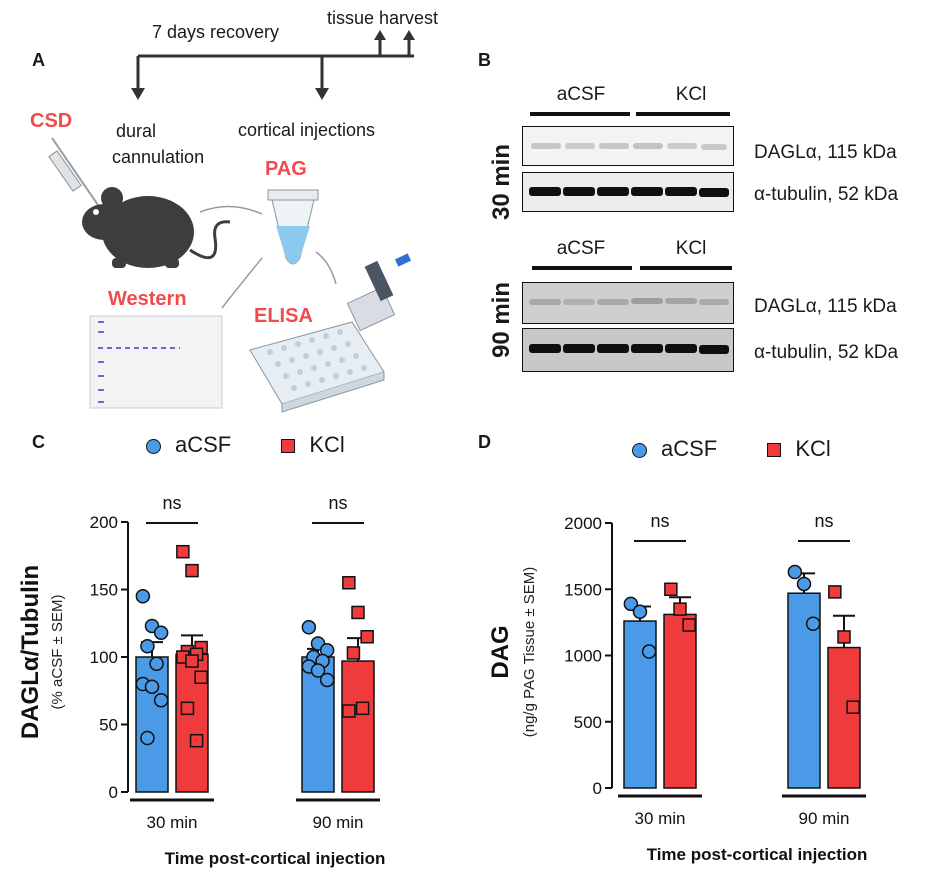  Describe the element at coordinates (216, 32) in the screenshot. I see `timeline-recovery-label: 7 days recovery` at that location.